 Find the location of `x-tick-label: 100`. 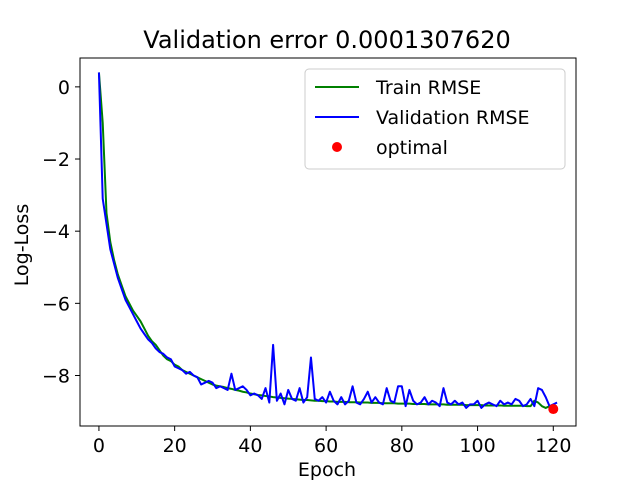

x-tick-label: 100 is located at coordinates (477, 446).